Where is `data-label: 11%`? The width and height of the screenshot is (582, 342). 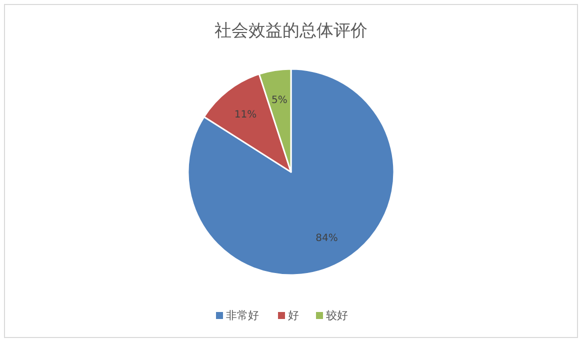
data-label: 11% is located at coordinates (245, 114).